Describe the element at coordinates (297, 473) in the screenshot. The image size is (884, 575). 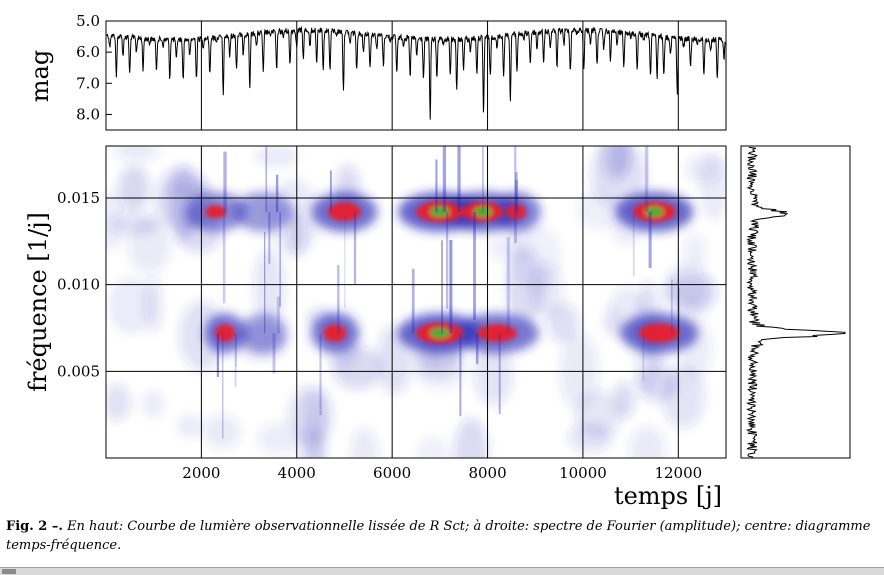
I see `tf-xtick-label: 4000` at that location.